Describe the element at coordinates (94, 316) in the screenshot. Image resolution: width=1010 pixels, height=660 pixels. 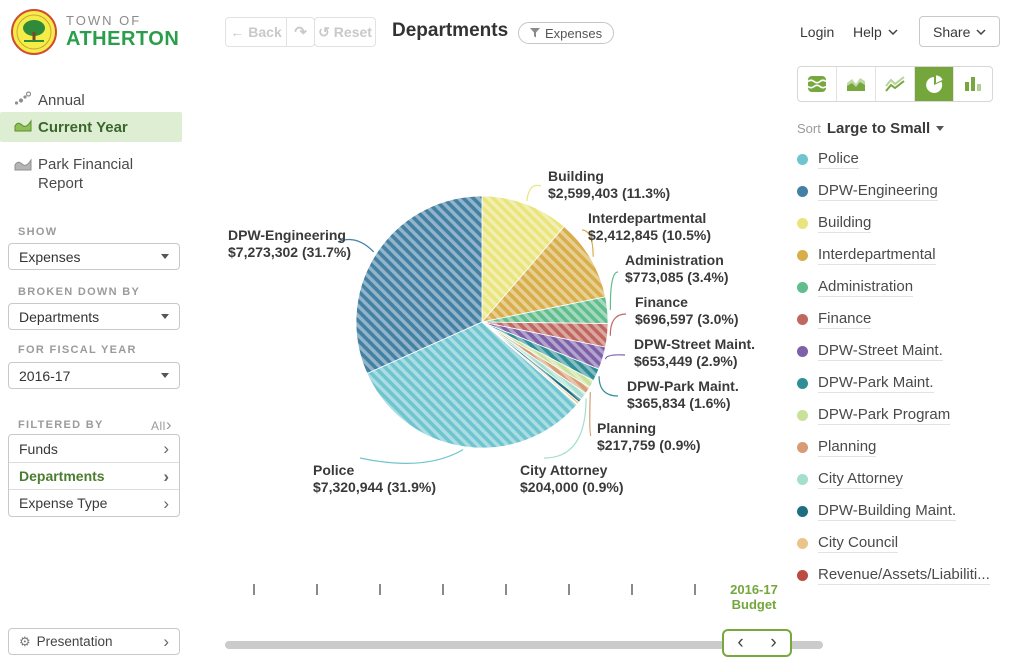
I see `broken-down-by-select: Departments` at that location.